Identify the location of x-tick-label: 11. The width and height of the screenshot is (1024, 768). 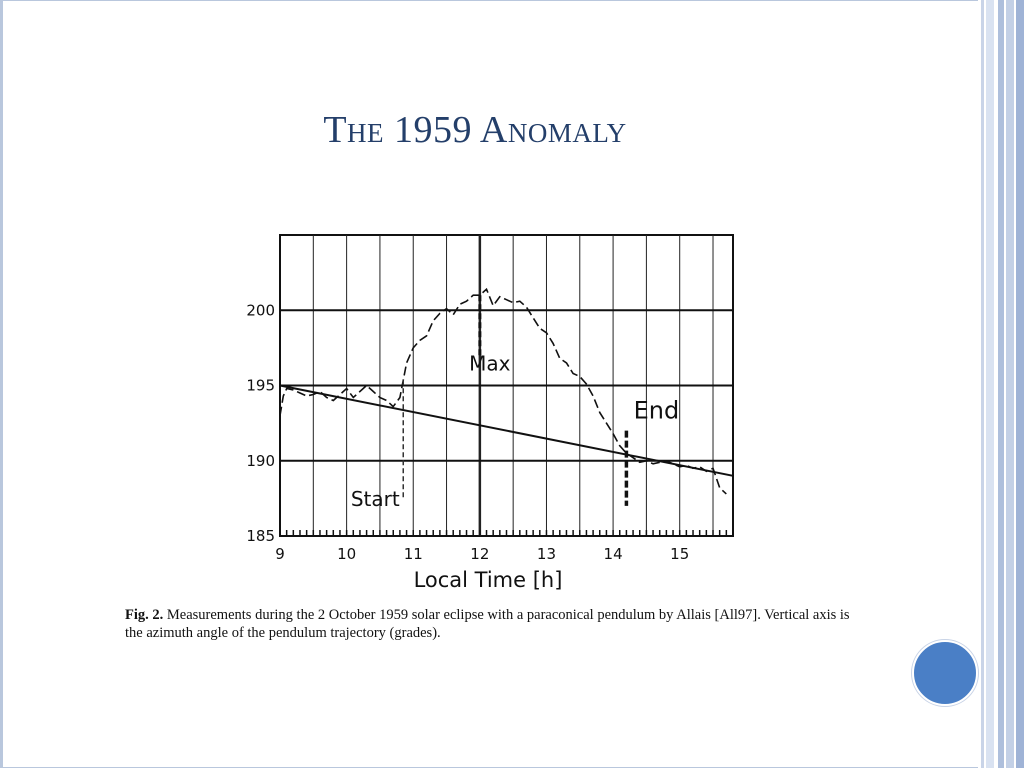
(413, 554).